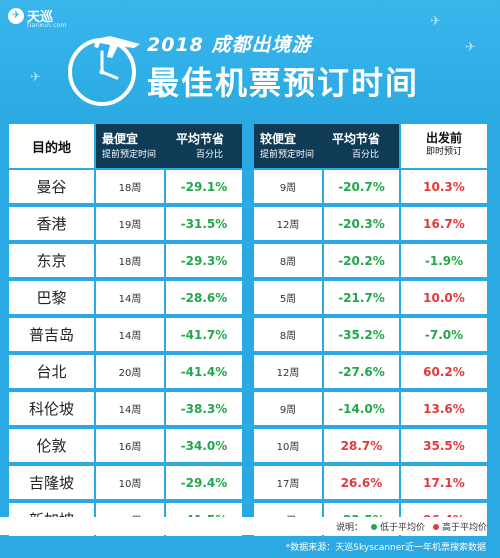 Image resolution: width=500 pixels, height=558 pixels. I want to click on cheaper-saving-cell: -14.0%, so click(361, 408).